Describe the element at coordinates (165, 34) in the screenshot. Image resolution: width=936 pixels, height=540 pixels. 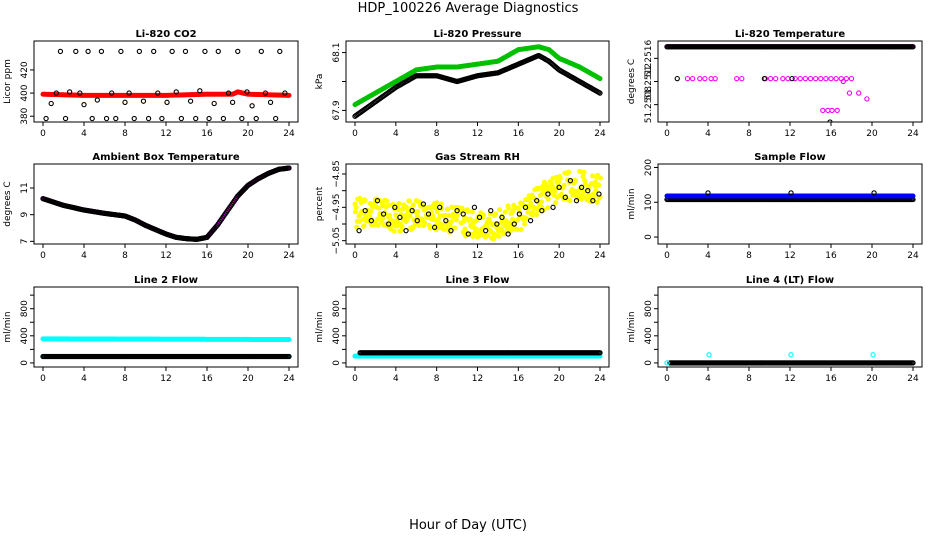
I see `panel-title: Li-820 CO2` at that location.